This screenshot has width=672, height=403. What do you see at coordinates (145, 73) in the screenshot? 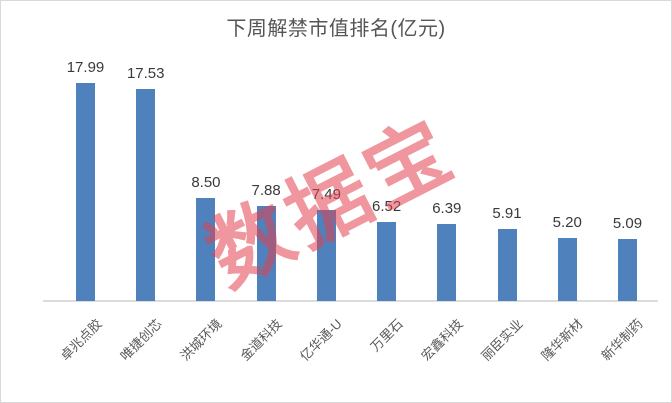
I see `bar-value-label: 17.53` at bounding box center [145, 73].